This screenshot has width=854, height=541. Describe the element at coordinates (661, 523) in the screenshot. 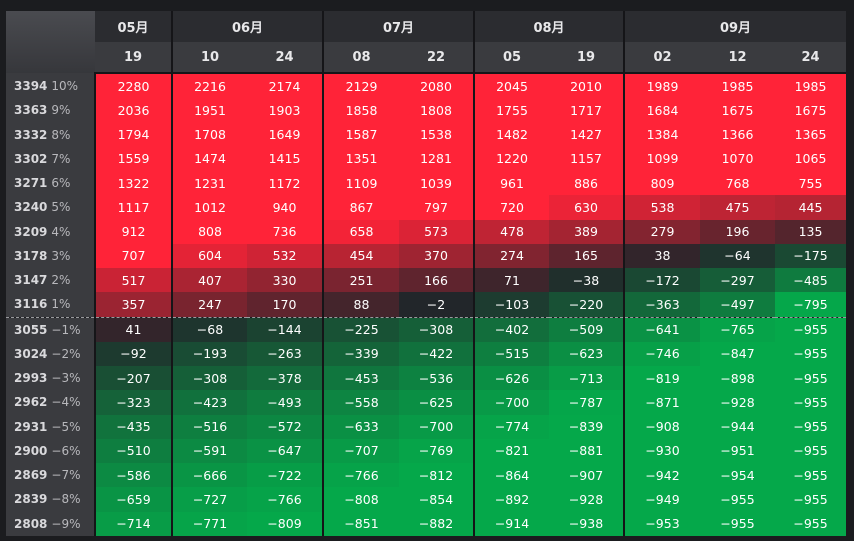

I see `value-cell: −953` at that location.